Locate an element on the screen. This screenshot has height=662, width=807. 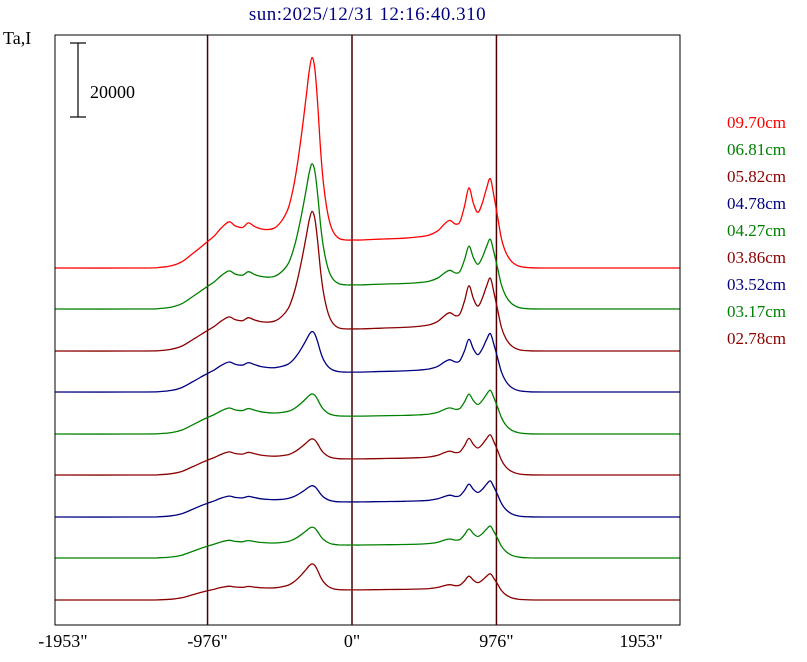
legend-item: 06.81cm is located at coordinates (757, 149).